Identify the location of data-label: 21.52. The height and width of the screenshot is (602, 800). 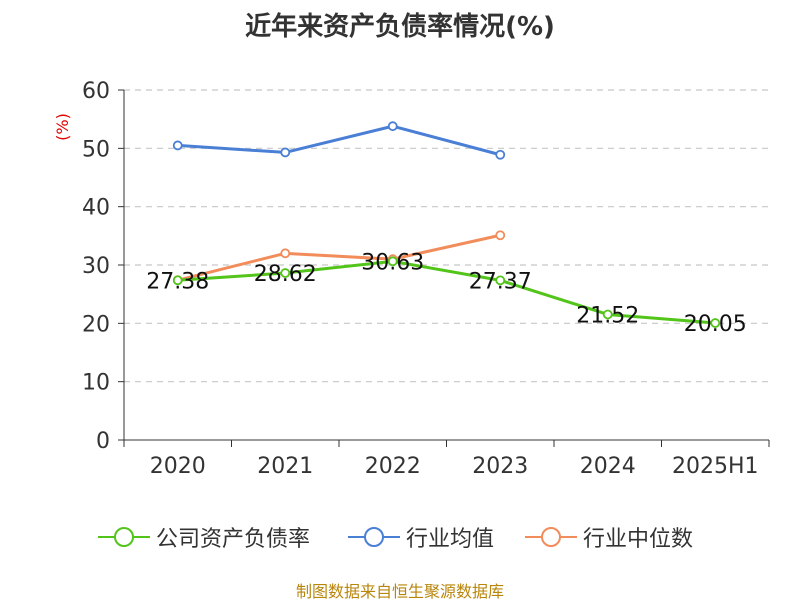
(607, 315).